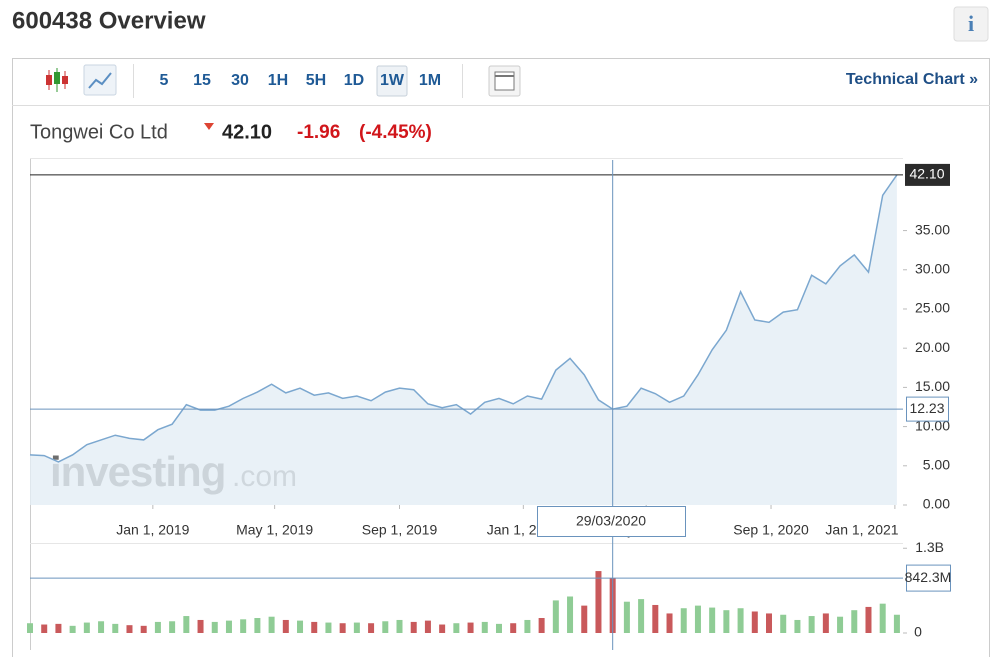 The width and height of the screenshot is (1001, 657). Describe the element at coordinates (109, 20) in the screenshot. I see `page-title: 600438 Overview` at that location.